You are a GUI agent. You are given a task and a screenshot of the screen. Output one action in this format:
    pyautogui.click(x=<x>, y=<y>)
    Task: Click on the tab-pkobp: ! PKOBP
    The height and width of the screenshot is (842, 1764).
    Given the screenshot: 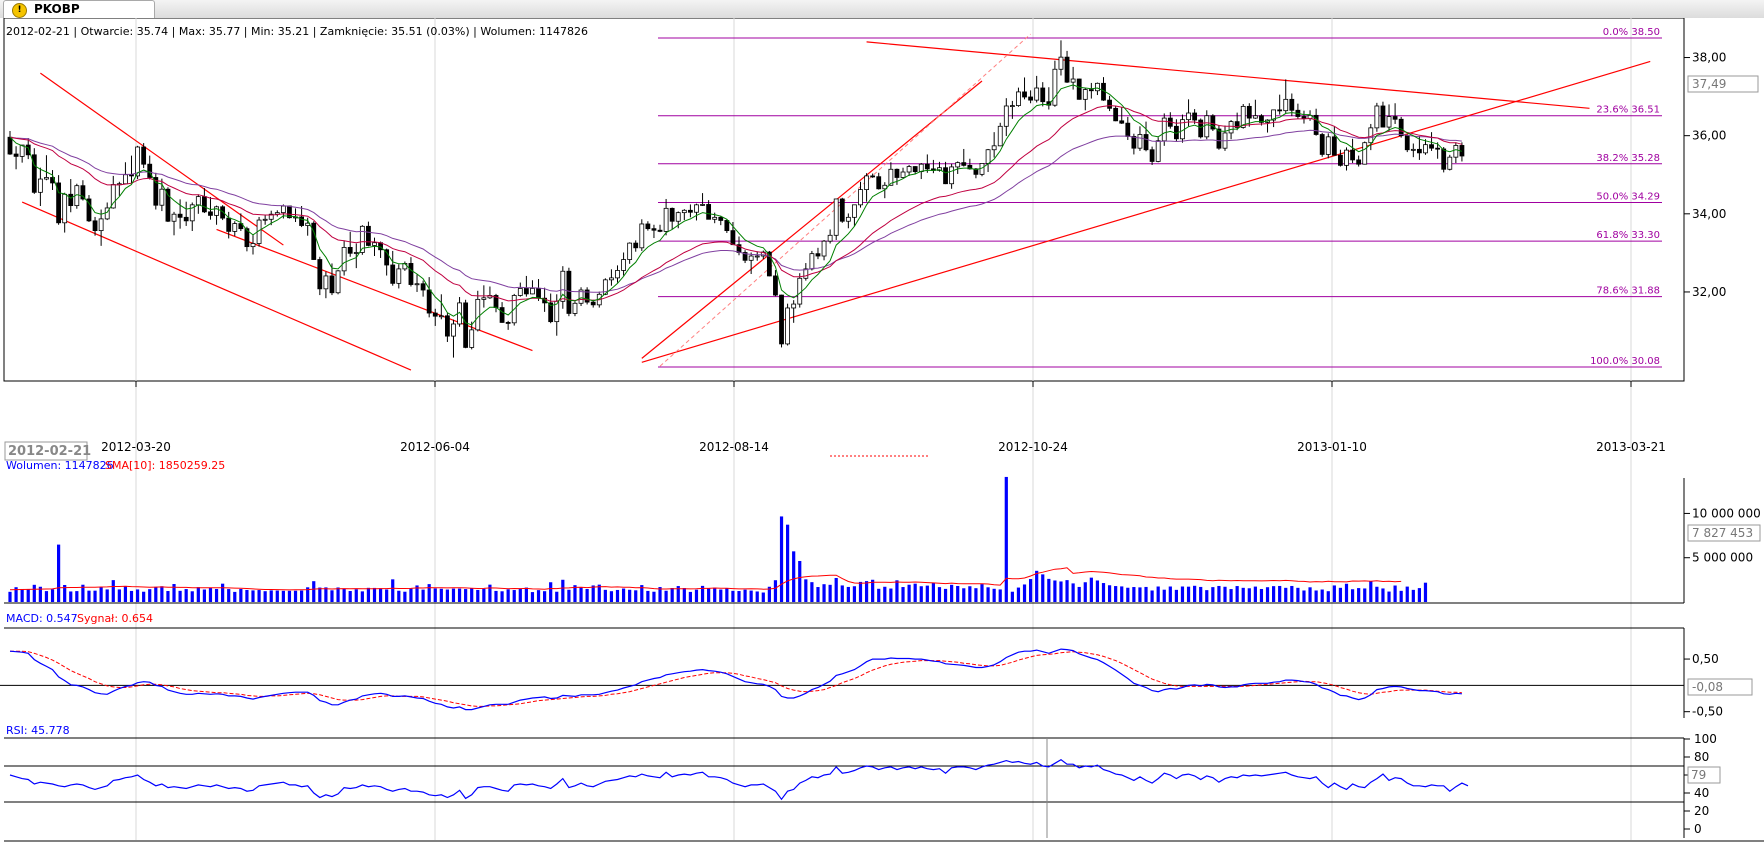 What is the action you would take?
    pyautogui.click(x=79, y=9)
    